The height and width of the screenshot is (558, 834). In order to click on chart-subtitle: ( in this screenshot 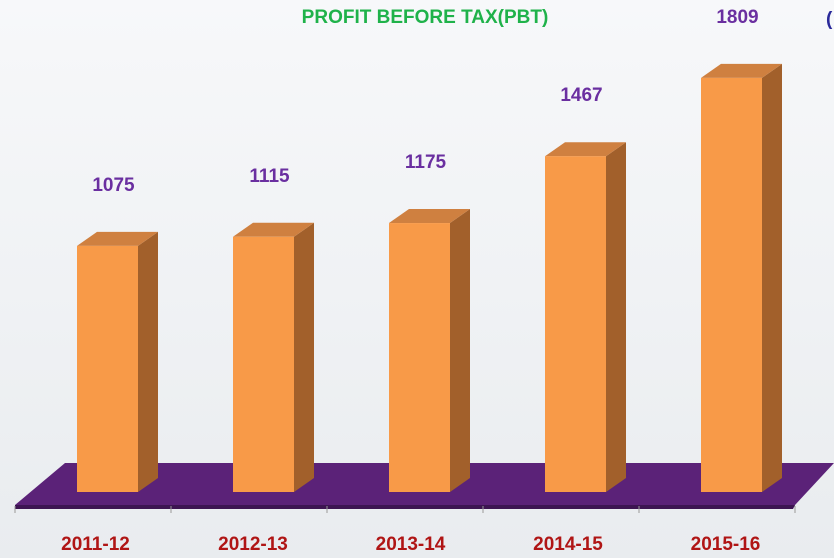, I will do `click(829, 19)`.